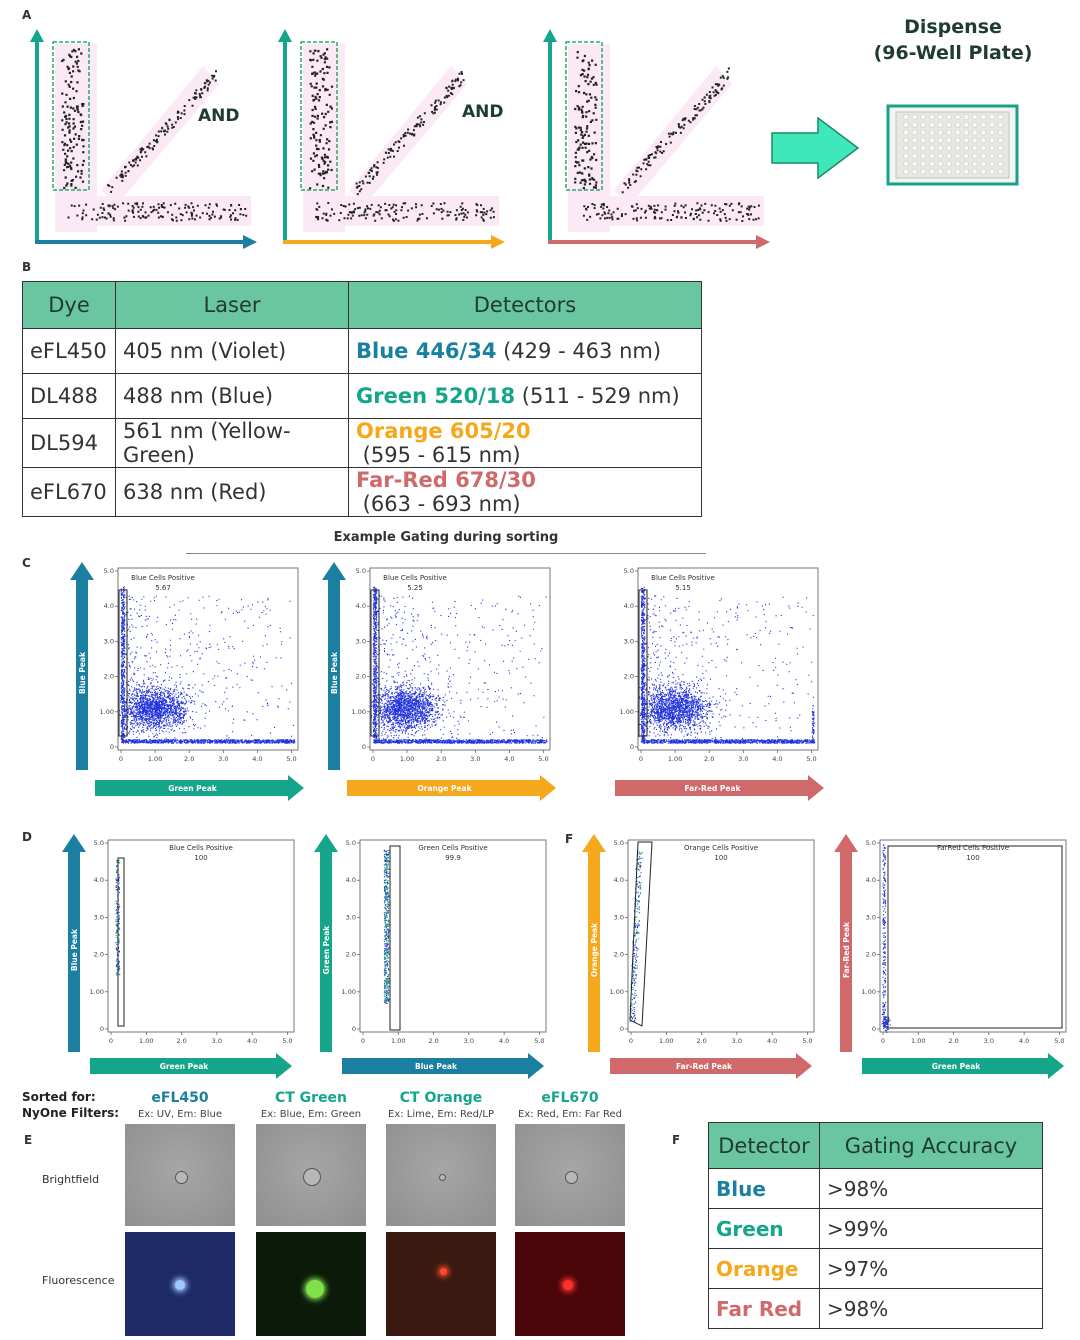  I want to click on brightfield-label: Brightfield, so click(71, 1179).